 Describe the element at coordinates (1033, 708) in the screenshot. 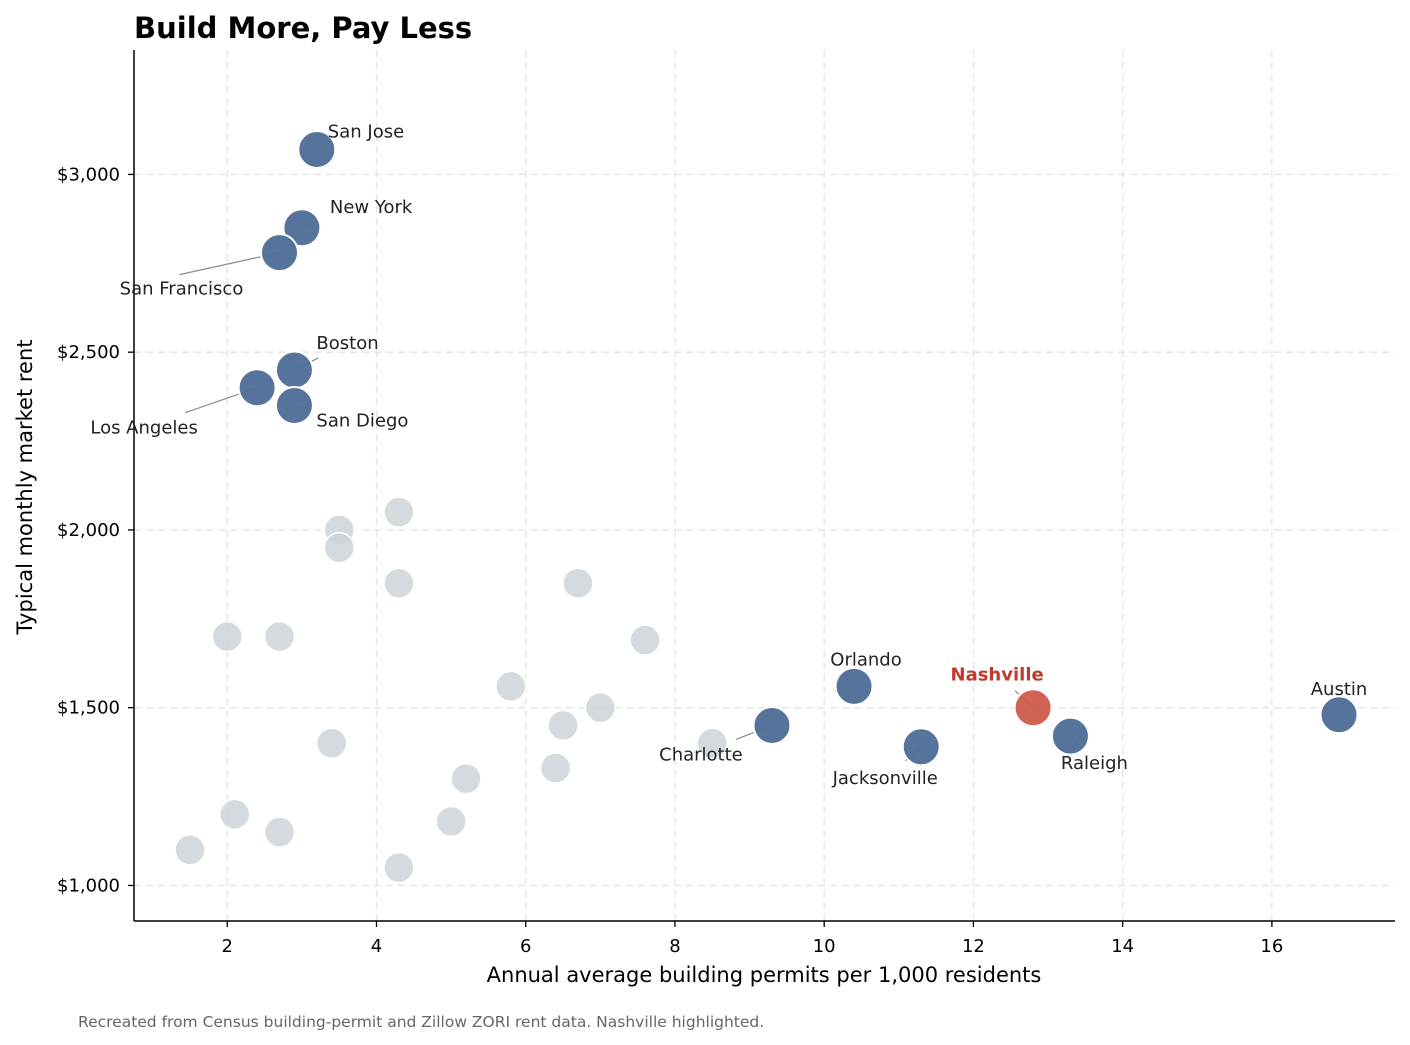

I see `point-nashville` at that location.